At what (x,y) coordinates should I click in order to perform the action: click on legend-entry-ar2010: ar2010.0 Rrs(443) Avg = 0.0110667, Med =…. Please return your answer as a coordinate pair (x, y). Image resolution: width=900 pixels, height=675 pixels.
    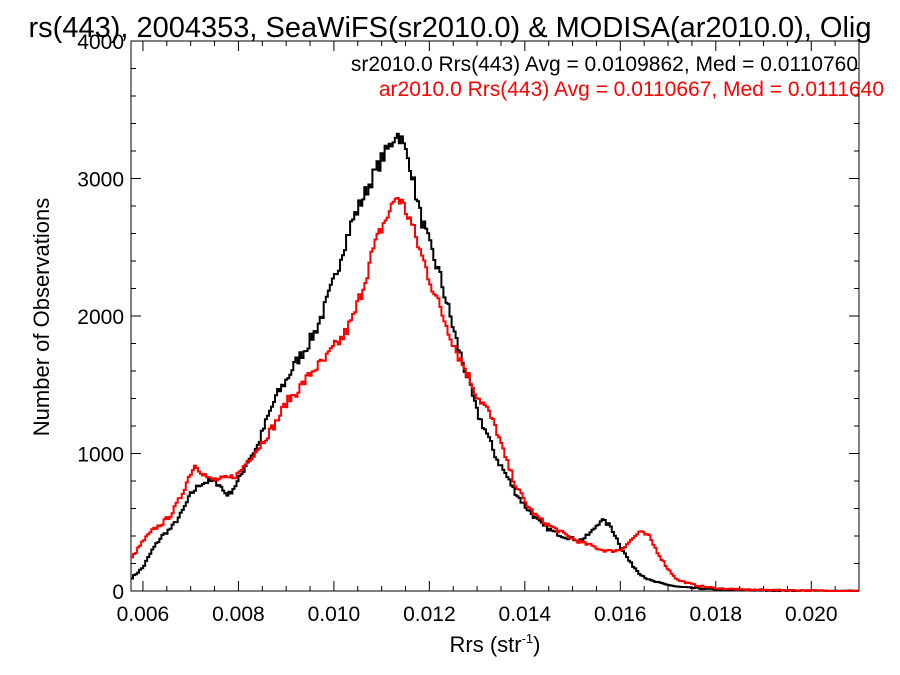
    Looking at the image, I should click on (631, 89).